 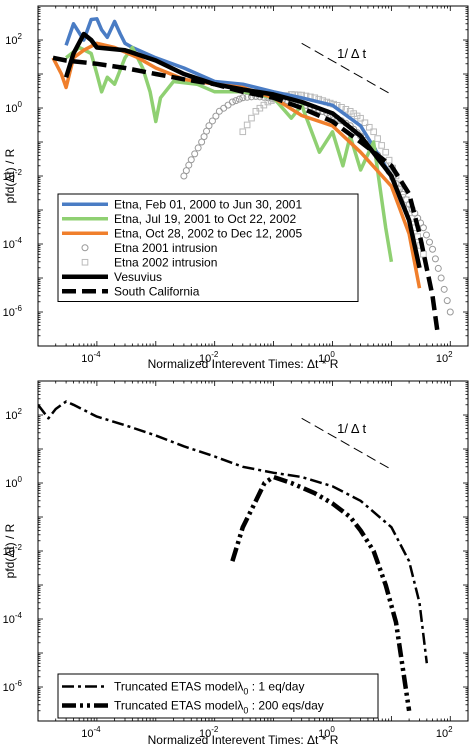 I want to click on legend-entry-label: Etna 2002 intrusion, so click(x=165, y=262).